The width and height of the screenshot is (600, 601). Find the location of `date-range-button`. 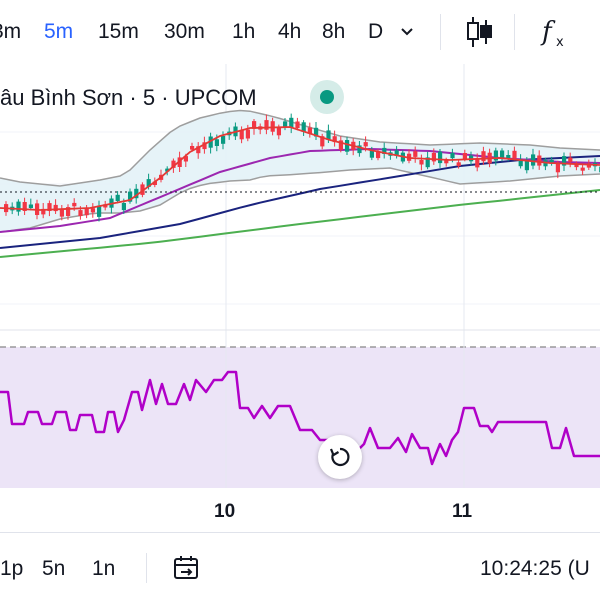

date-range-button is located at coordinates (187, 570).